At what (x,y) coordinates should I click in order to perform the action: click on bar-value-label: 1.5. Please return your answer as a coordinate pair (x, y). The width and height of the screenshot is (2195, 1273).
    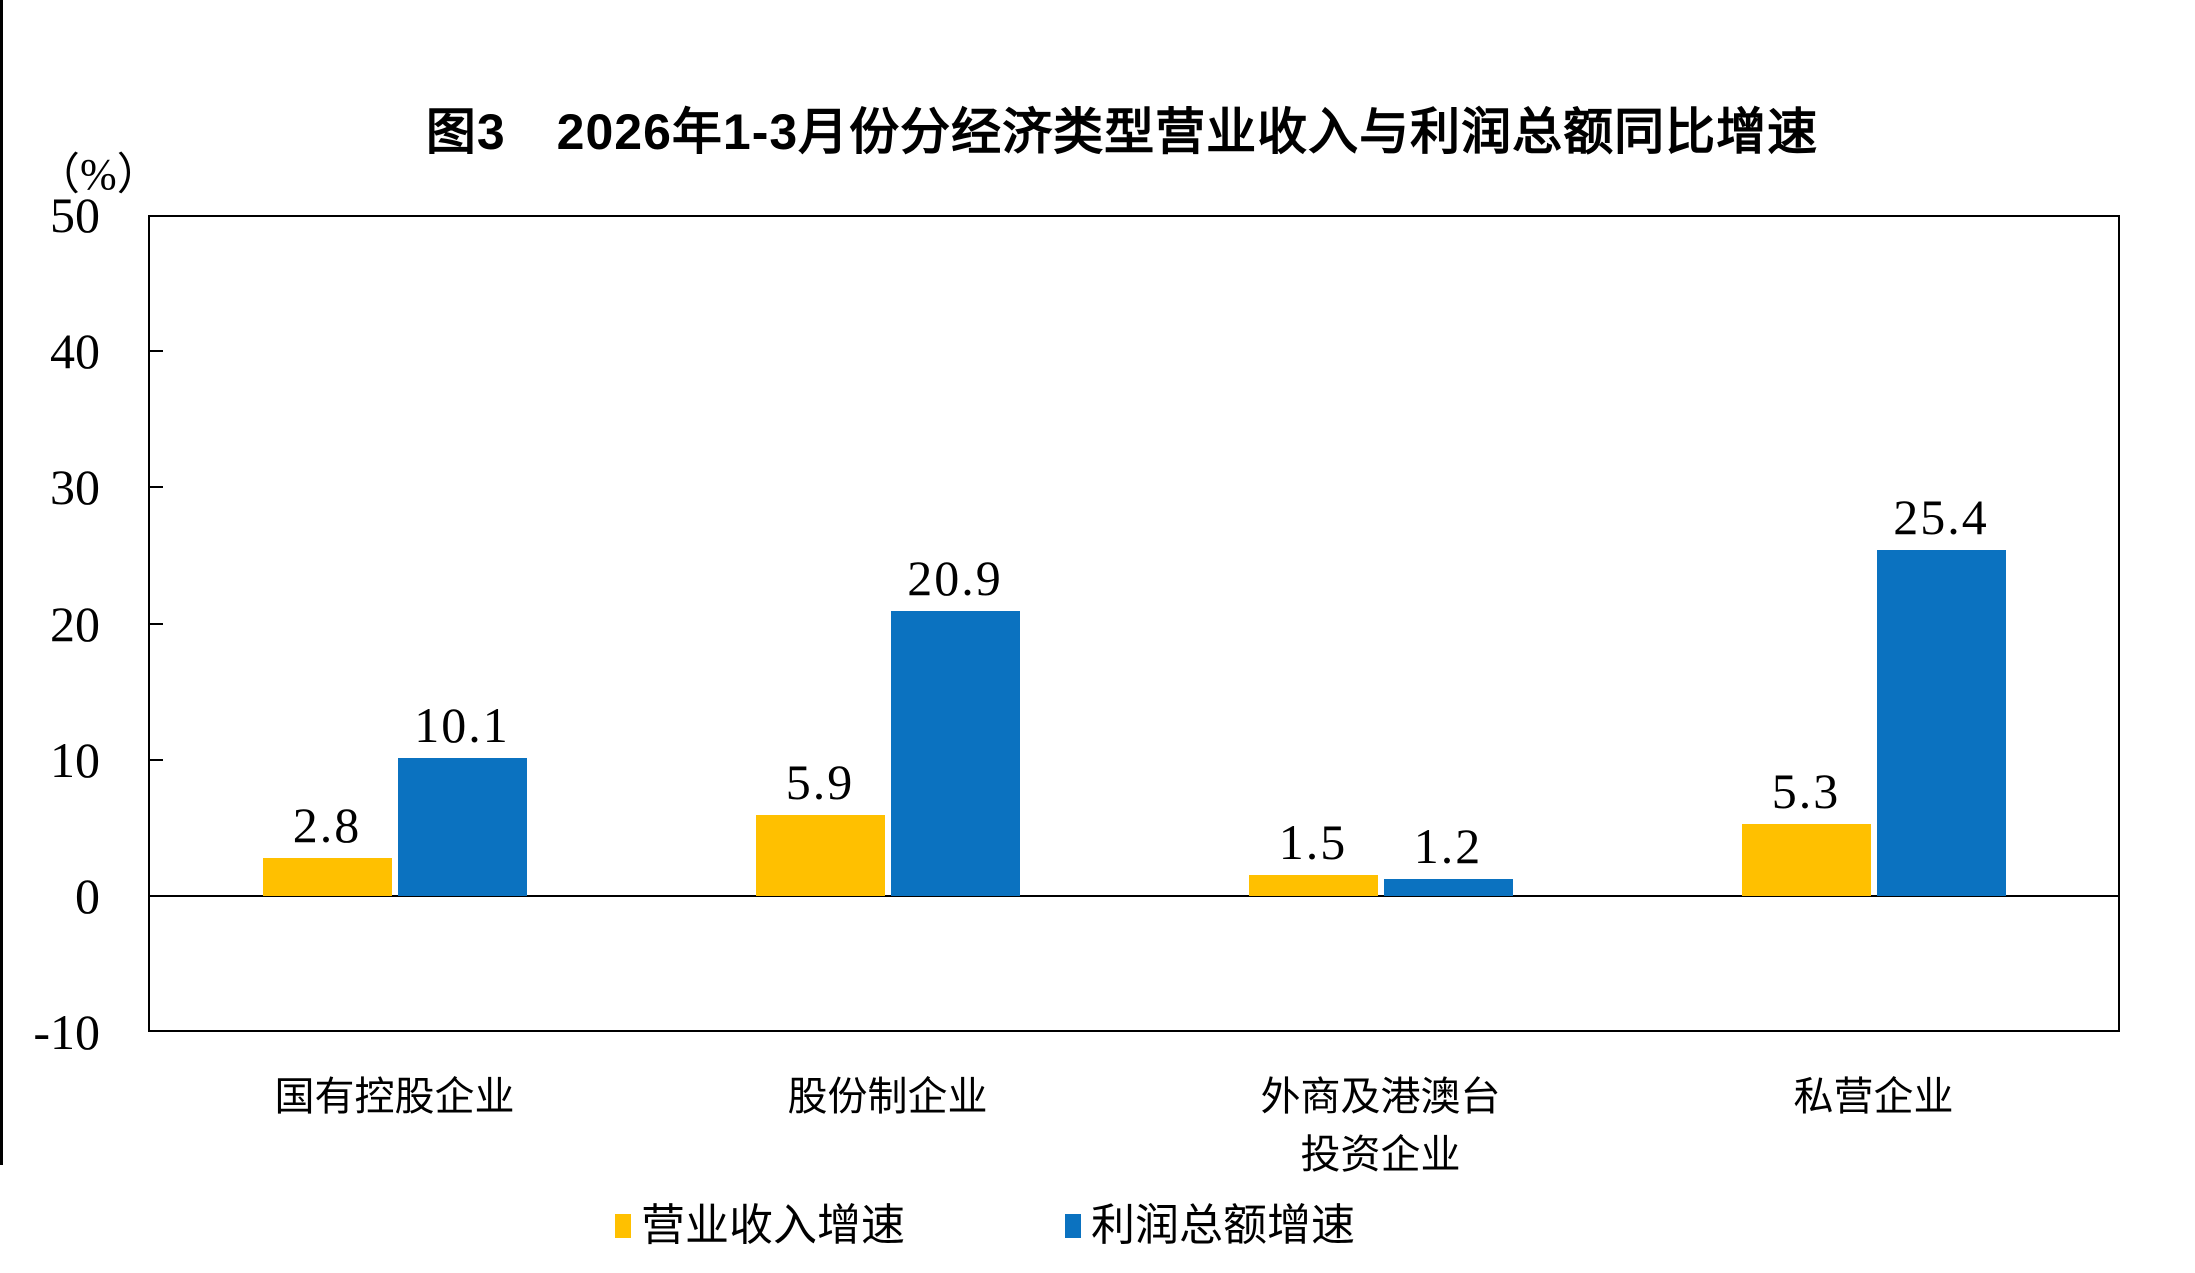
    Looking at the image, I should click on (1313, 842).